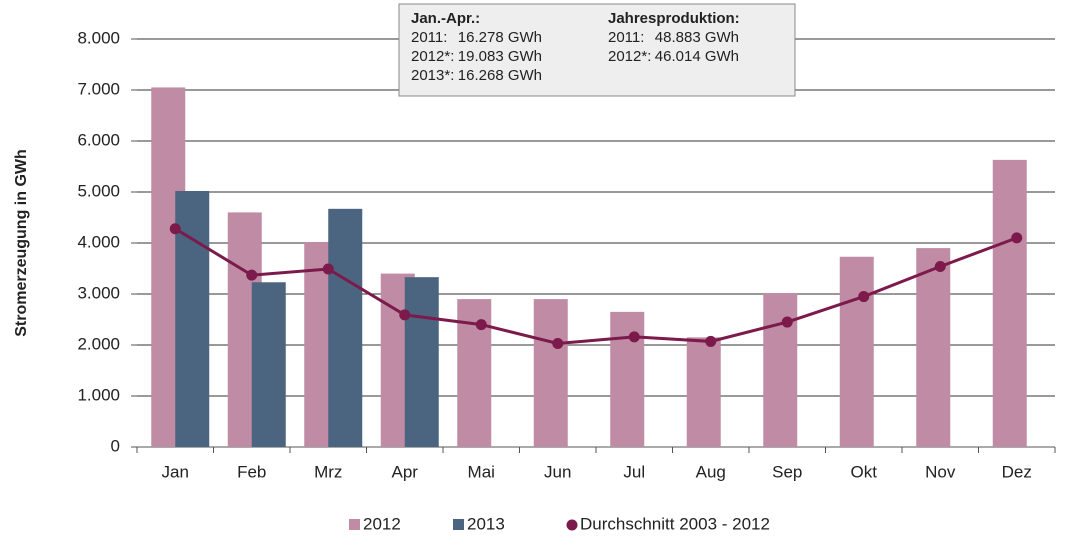  What do you see at coordinates (675, 523) in the screenshot?
I see `legend-label: Durchschnitt 2003 - 2012` at bounding box center [675, 523].